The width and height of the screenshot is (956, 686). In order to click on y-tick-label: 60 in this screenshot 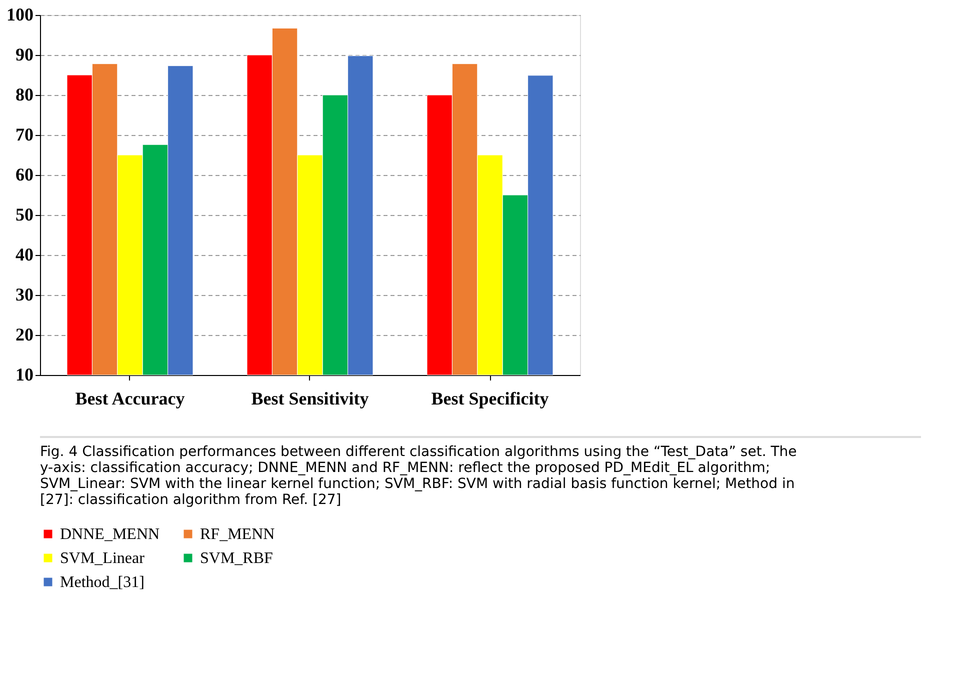, I will do `click(25, 174)`.